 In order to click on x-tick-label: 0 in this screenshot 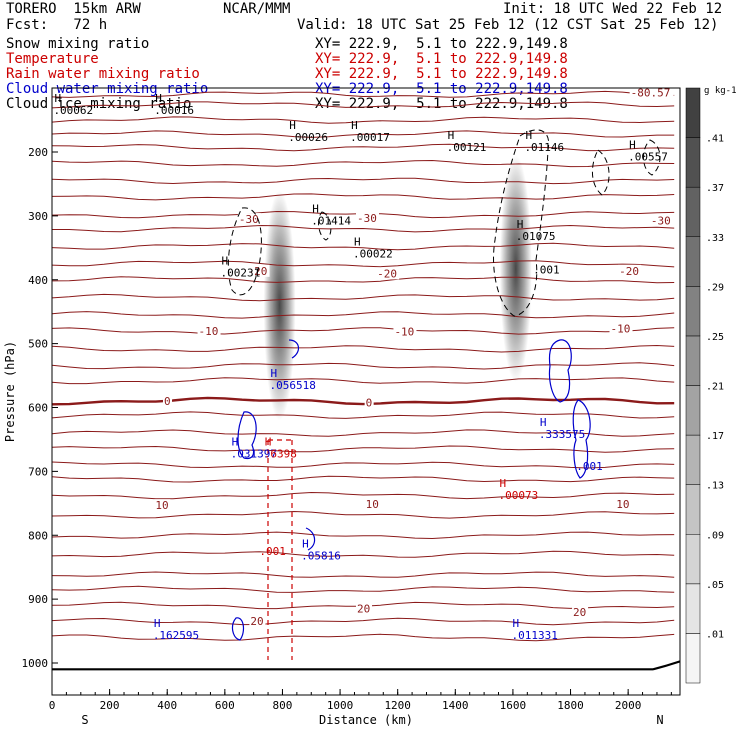, I will do `click(52, 705)`.